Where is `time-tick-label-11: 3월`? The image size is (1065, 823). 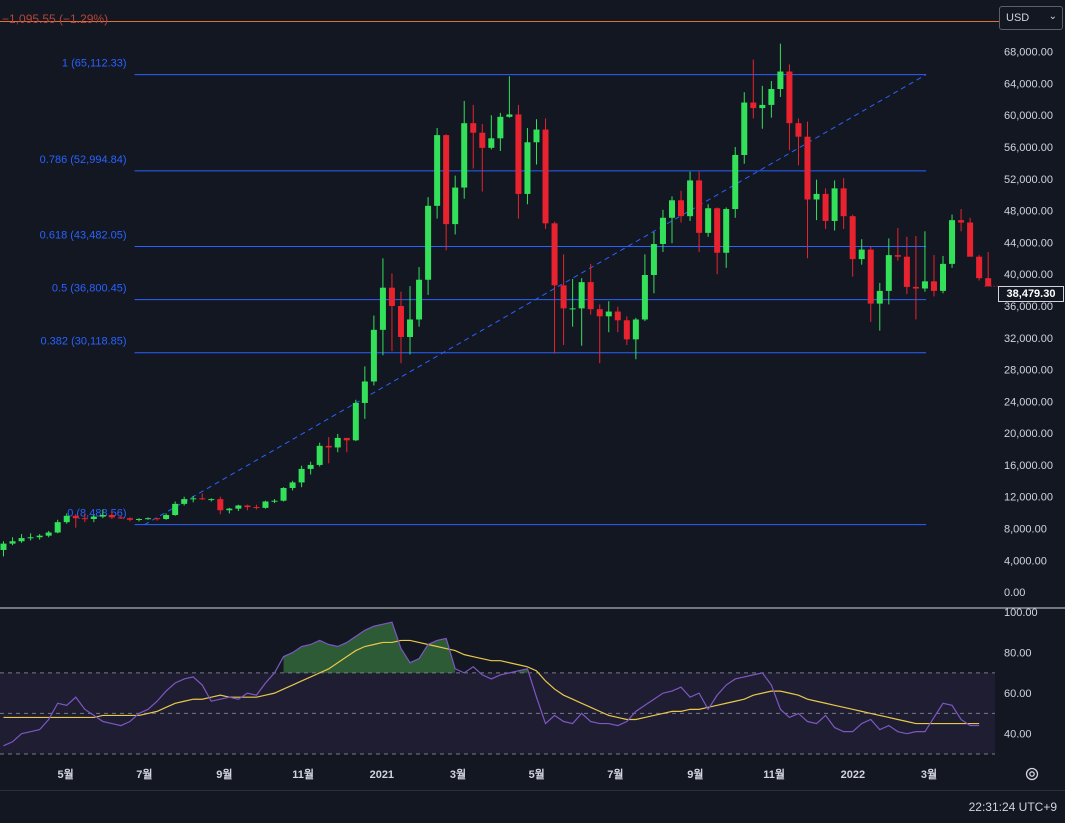
time-tick-label-11: 3월 is located at coordinates (929, 774).